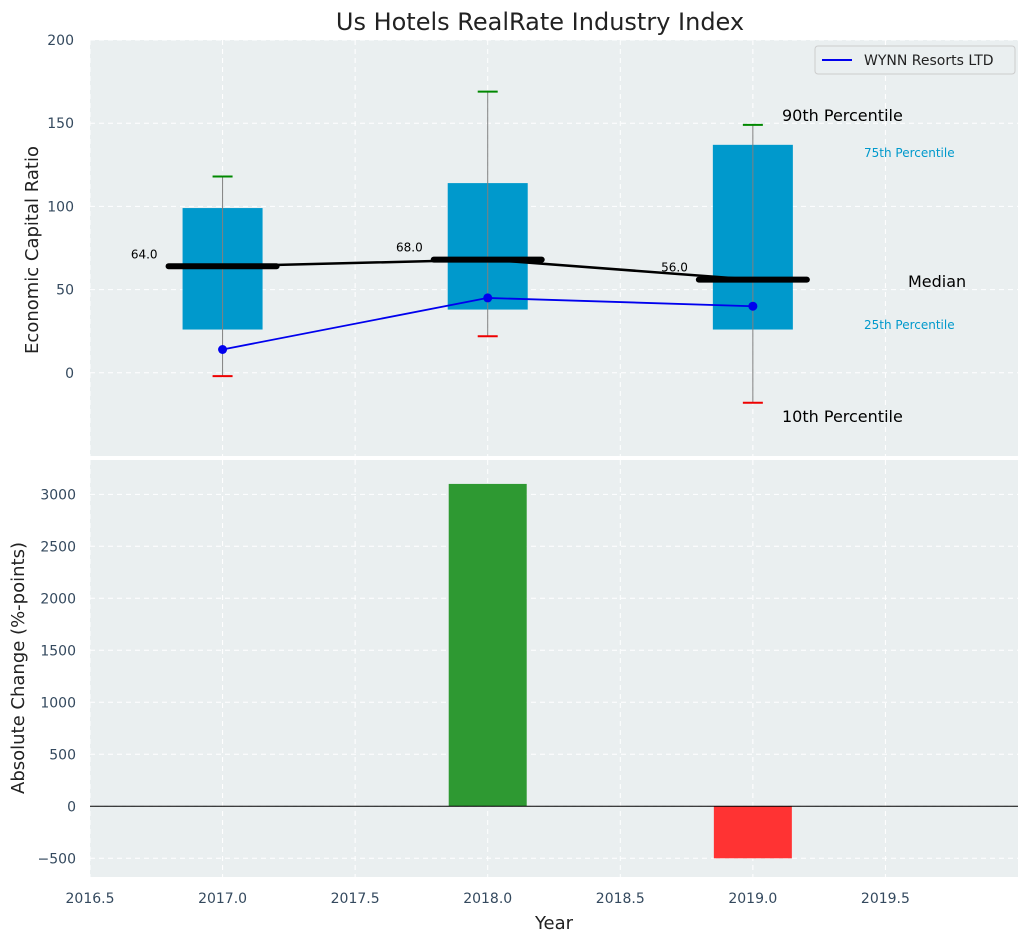 The width and height of the screenshot is (1029, 942). What do you see at coordinates (65, 291) in the screenshot?
I see `top-y-tick-label: 50` at bounding box center [65, 291].